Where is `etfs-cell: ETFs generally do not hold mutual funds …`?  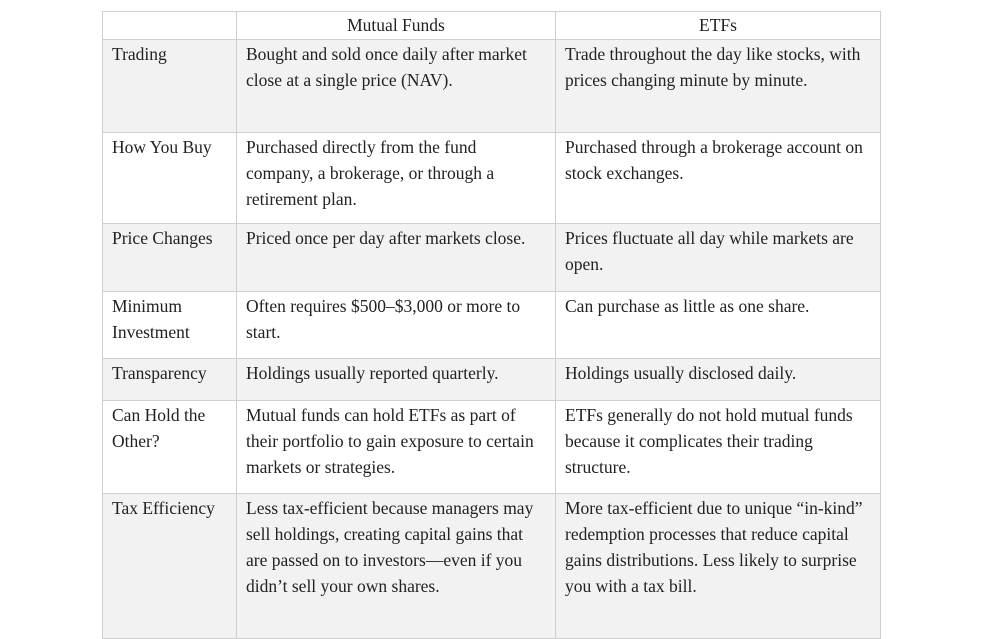
etfs-cell: ETFs generally do not hold mutual funds … is located at coordinates (718, 447).